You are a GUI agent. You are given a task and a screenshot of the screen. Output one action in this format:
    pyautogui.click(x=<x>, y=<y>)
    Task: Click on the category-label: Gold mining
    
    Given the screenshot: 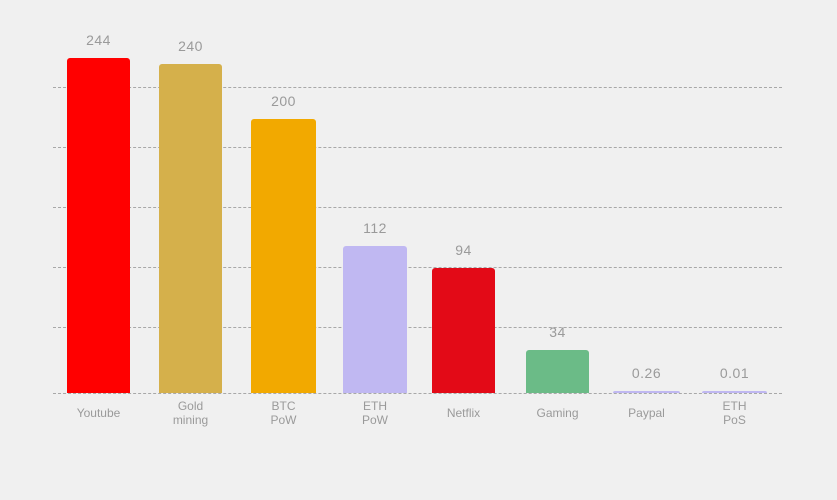 What is the action you would take?
    pyautogui.click(x=191, y=413)
    